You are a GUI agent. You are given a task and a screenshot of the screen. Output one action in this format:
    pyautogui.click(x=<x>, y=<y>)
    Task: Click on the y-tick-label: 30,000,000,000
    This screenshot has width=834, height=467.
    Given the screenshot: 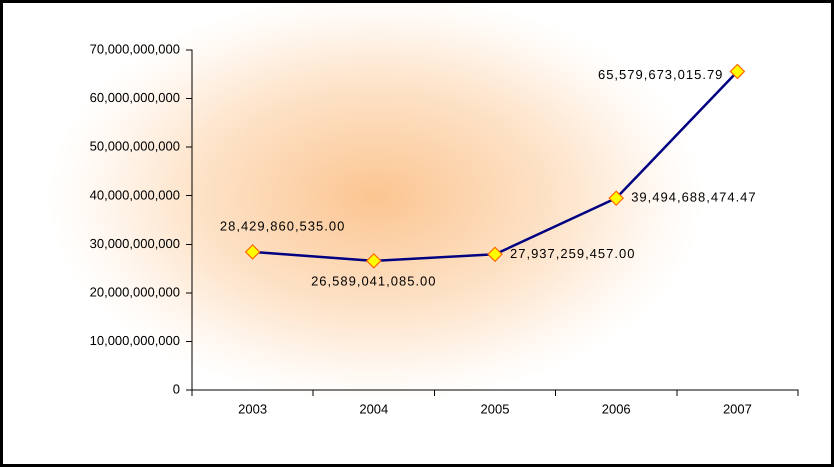 What is the action you would take?
    pyautogui.click(x=135, y=243)
    